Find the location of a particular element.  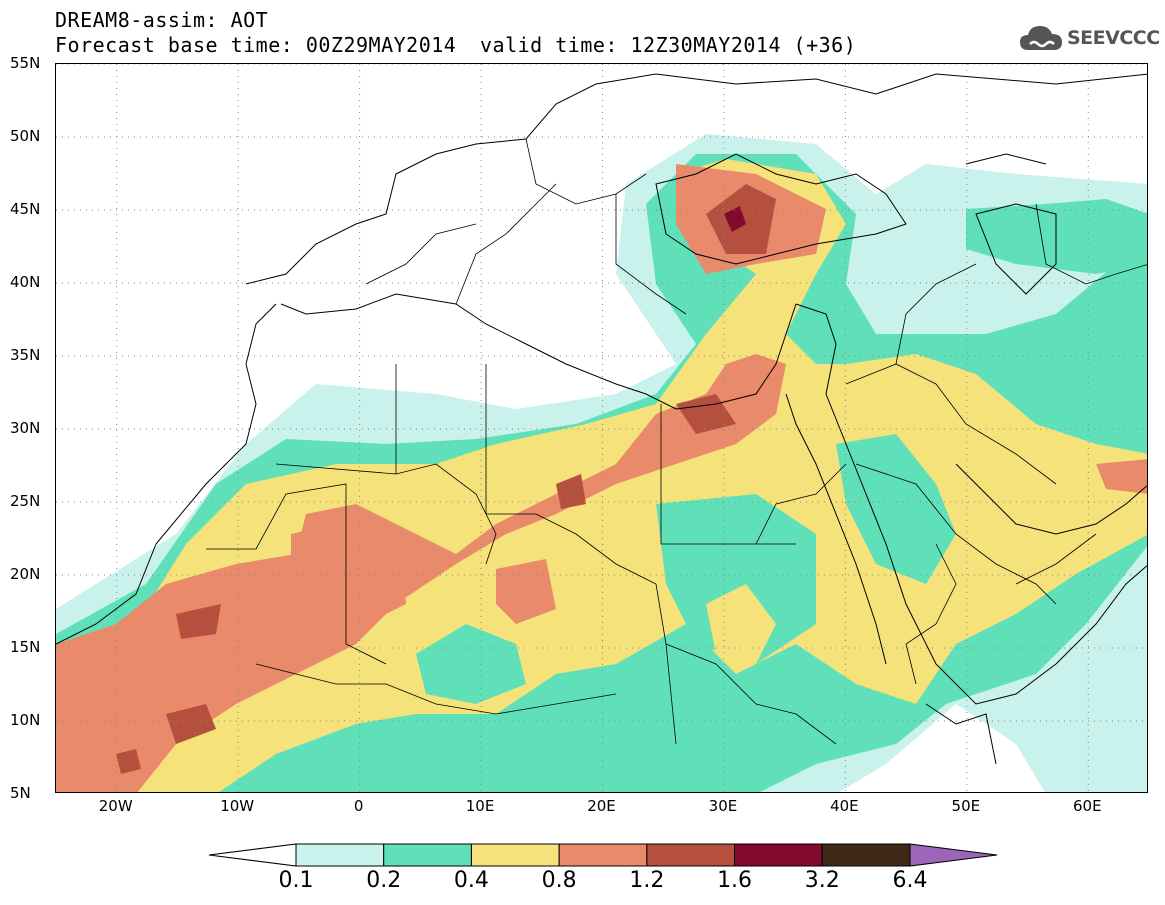

lon-label: 60E is located at coordinates (1087, 806).